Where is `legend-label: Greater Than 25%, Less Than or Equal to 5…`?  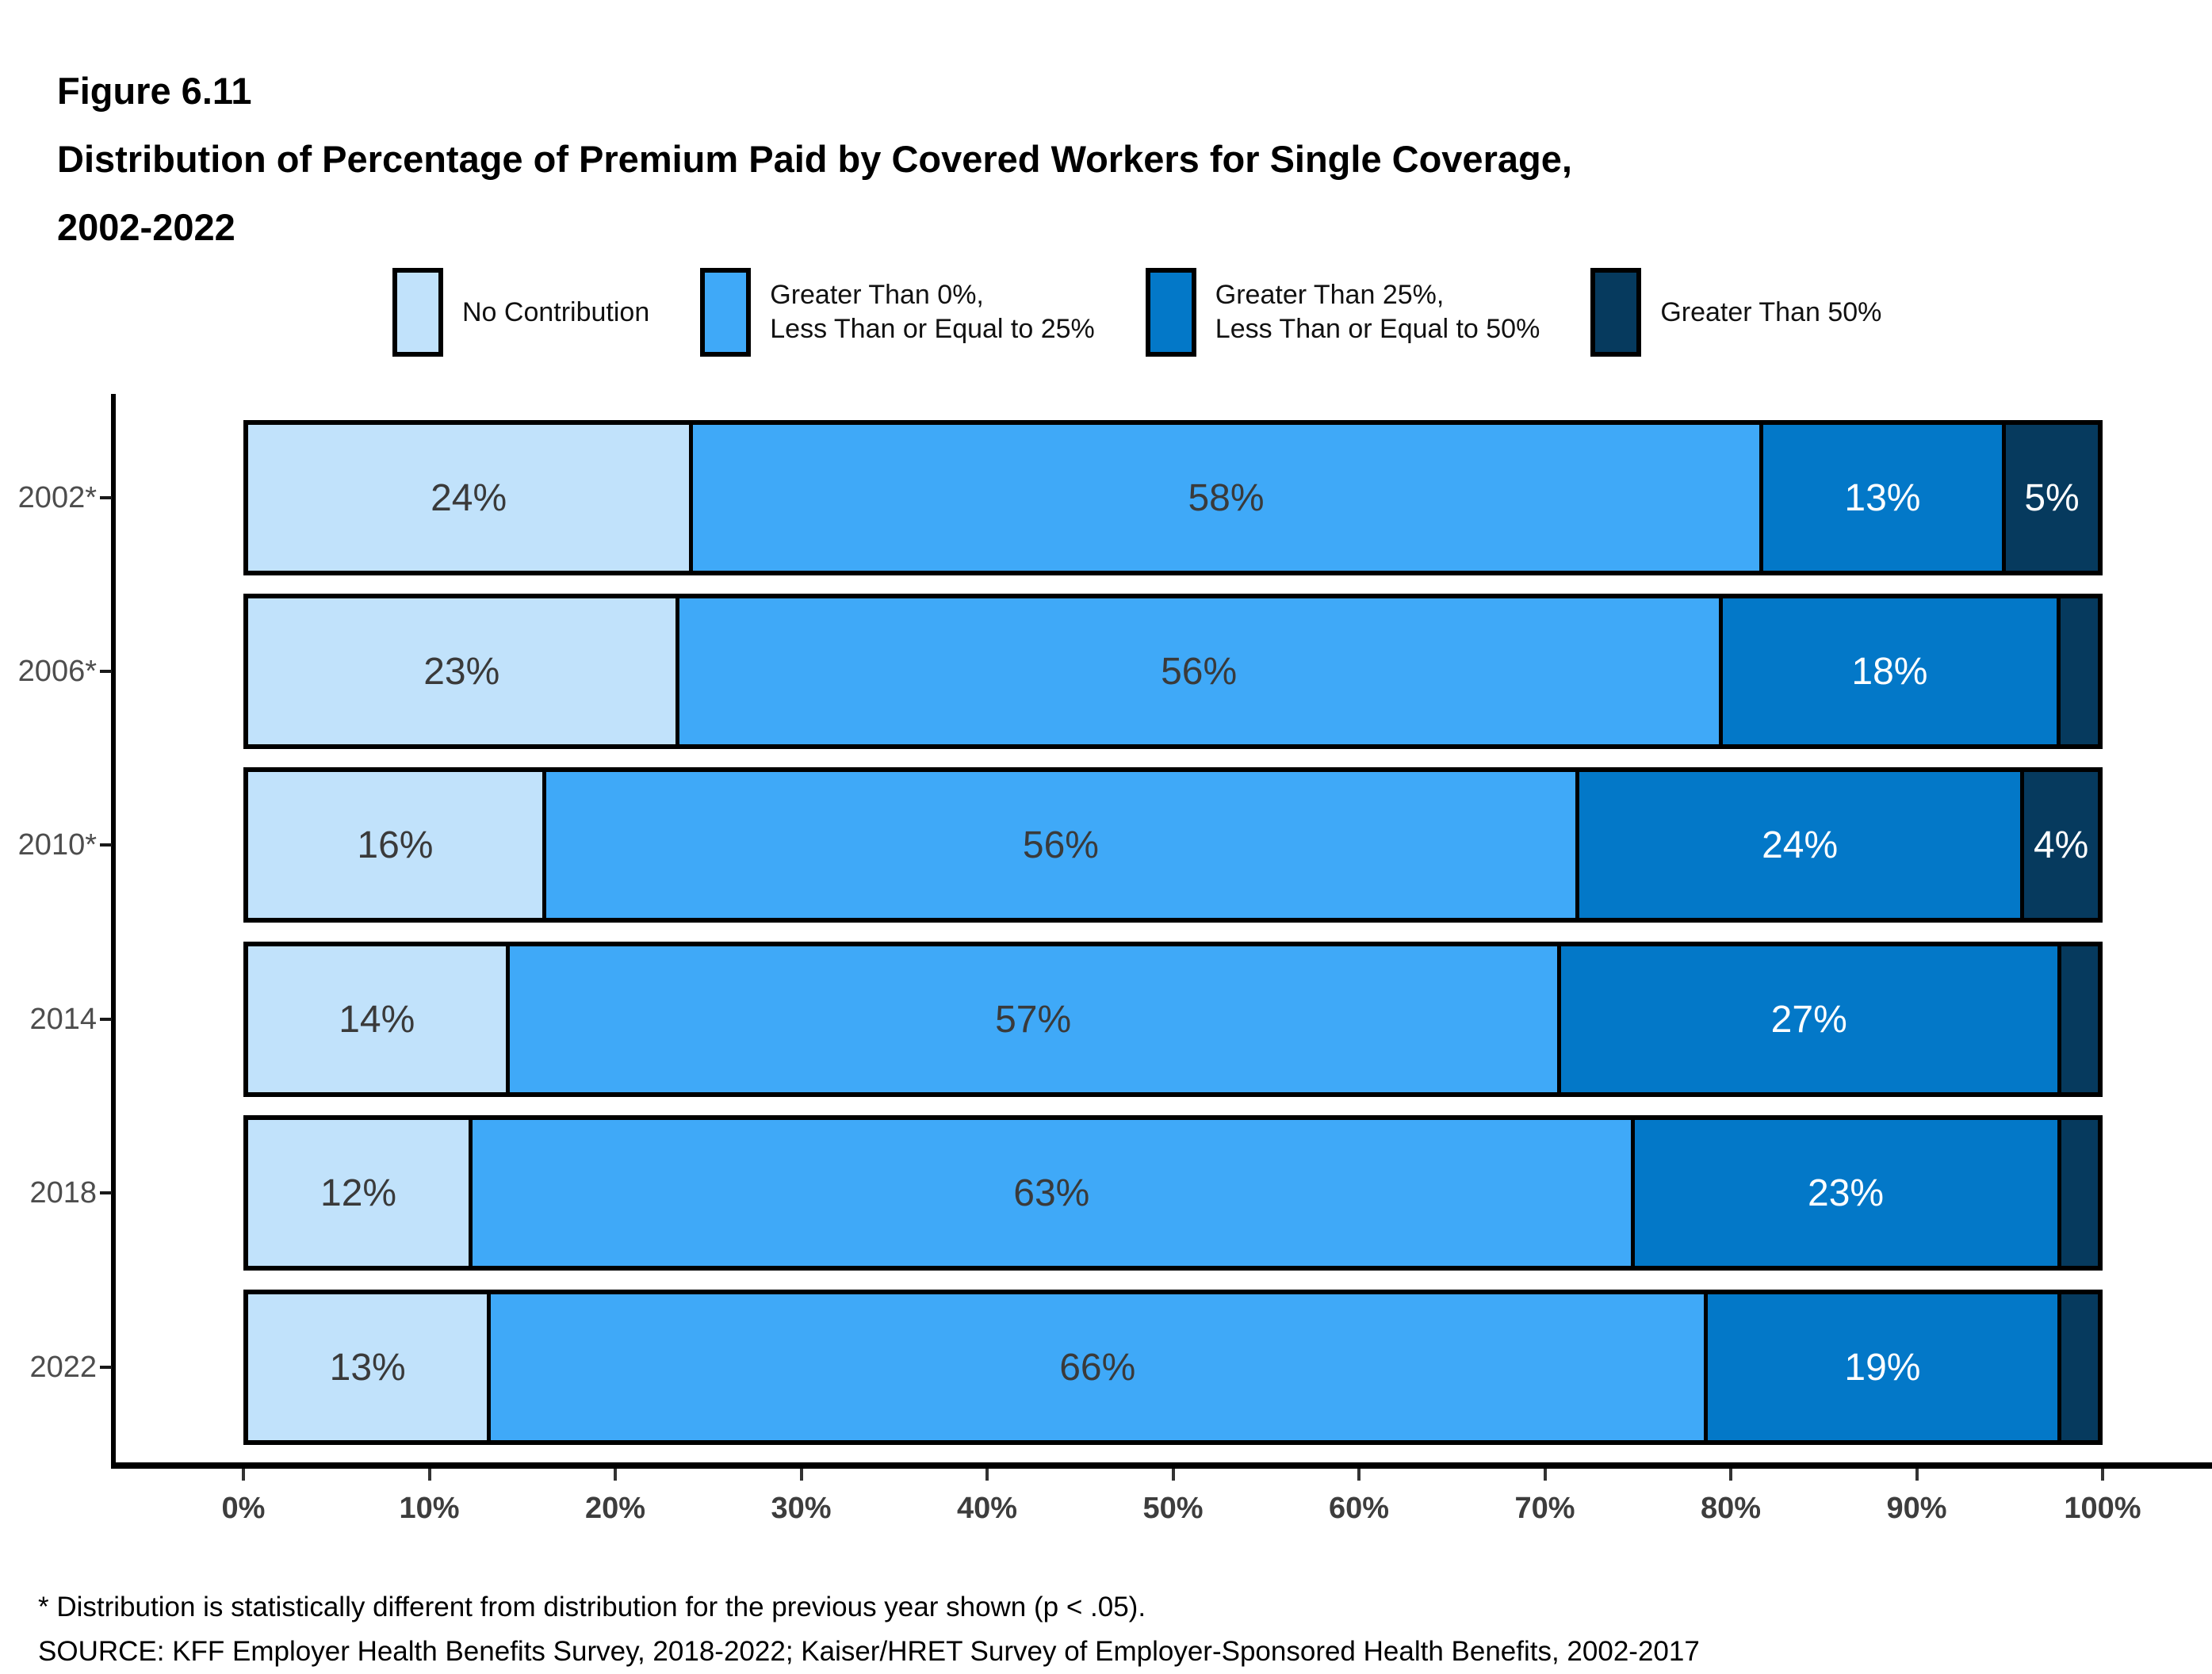 legend-label: Greater Than 25%, Less Than or Equal to 5… is located at coordinates (1377, 312).